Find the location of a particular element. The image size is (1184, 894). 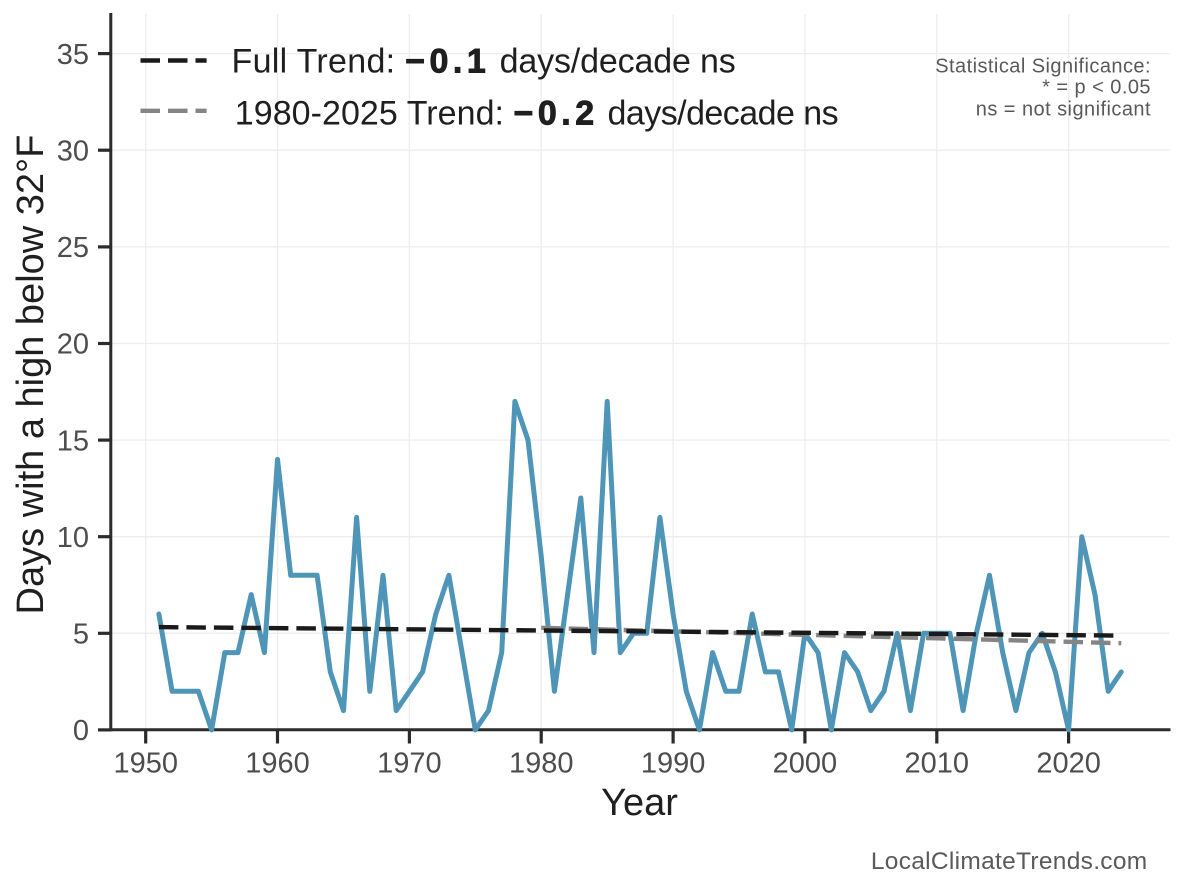

svg-text: 1970 is located at coordinates (409, 763).